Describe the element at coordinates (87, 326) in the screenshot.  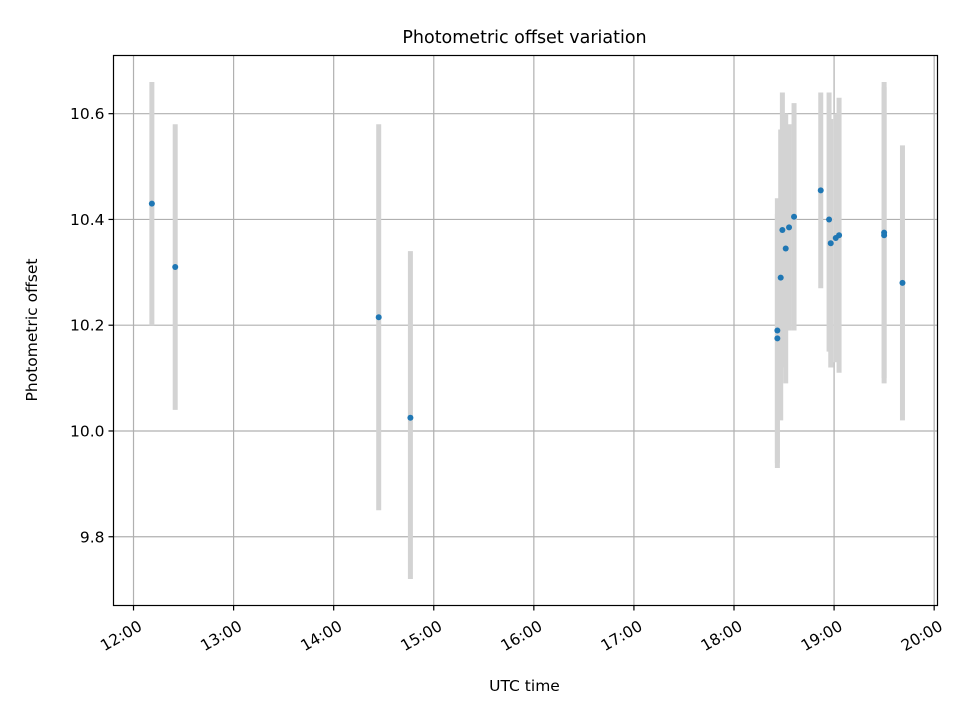
I see `y-tick-label: 10.2` at that location.